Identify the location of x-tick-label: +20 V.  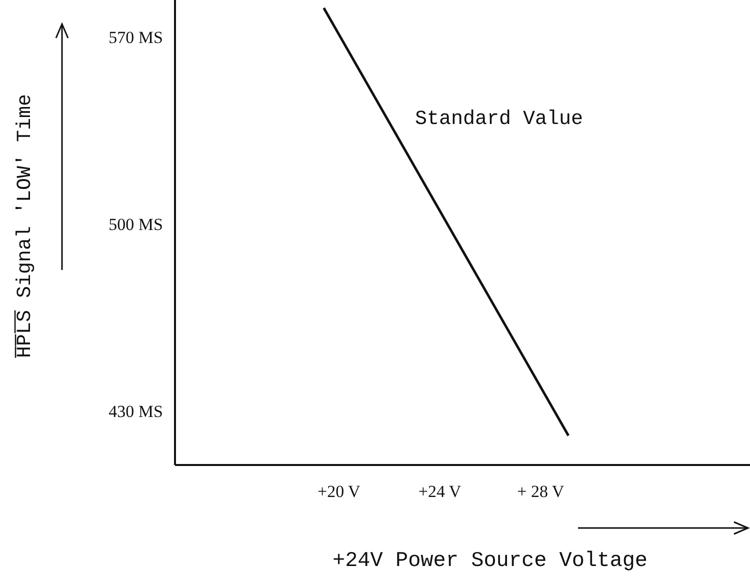
(340, 492).